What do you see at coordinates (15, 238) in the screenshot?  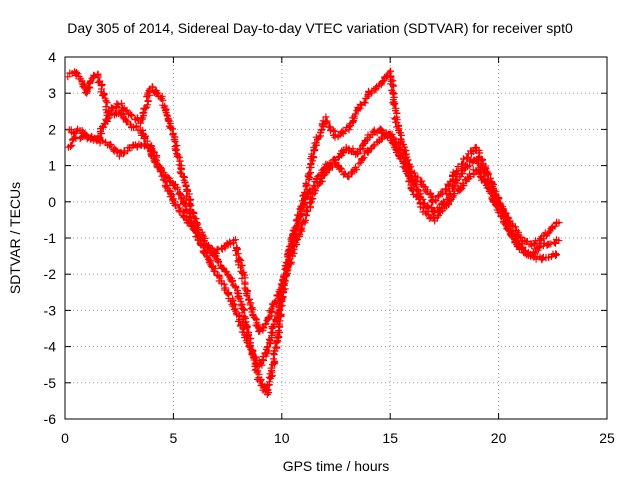 I see `y-axis-title: SDTVAR / TECUs` at bounding box center [15, 238].